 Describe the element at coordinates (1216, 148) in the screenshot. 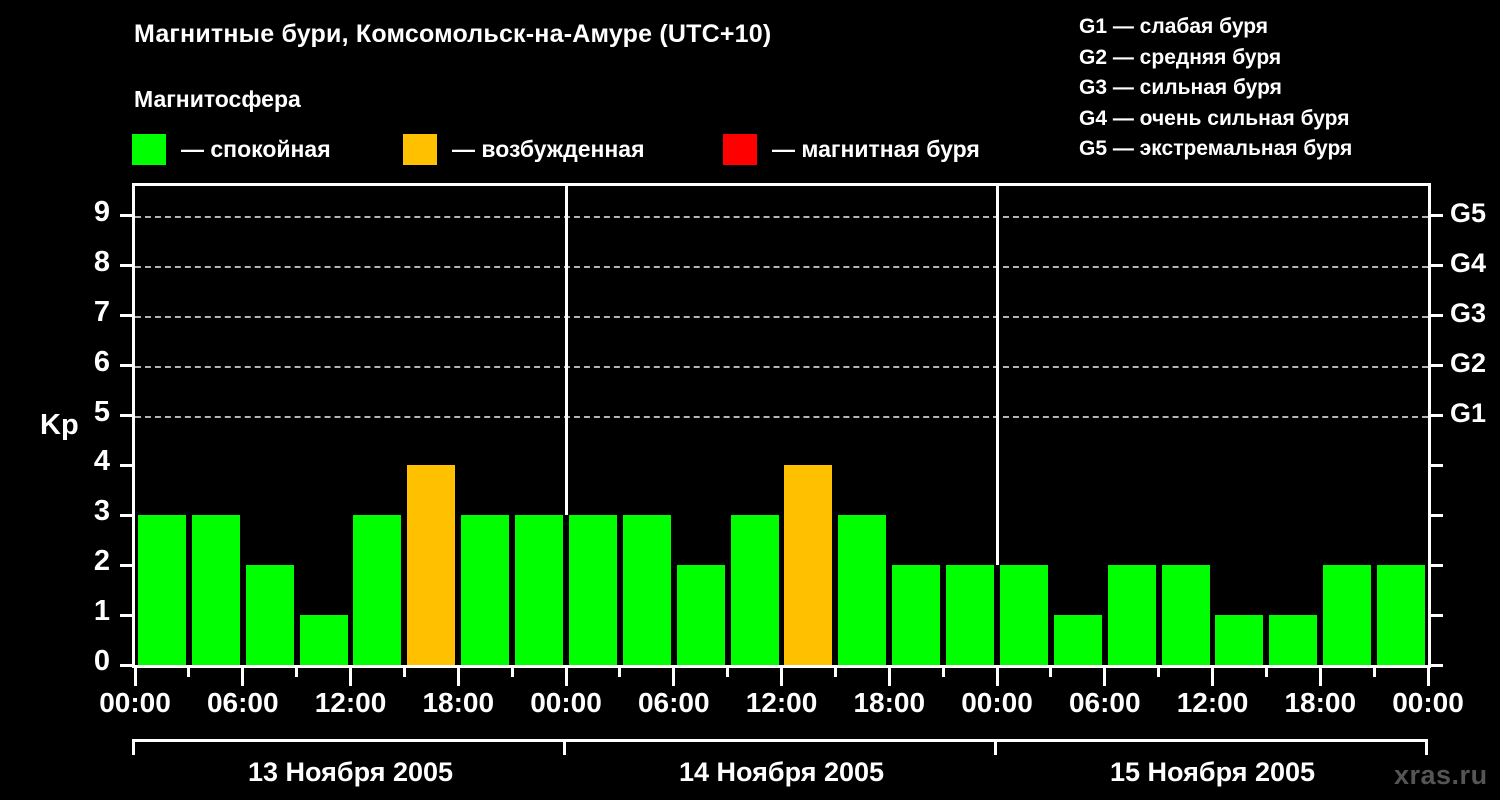

I see `g-scale-row-5: G5 — экстремальная буря` at that location.